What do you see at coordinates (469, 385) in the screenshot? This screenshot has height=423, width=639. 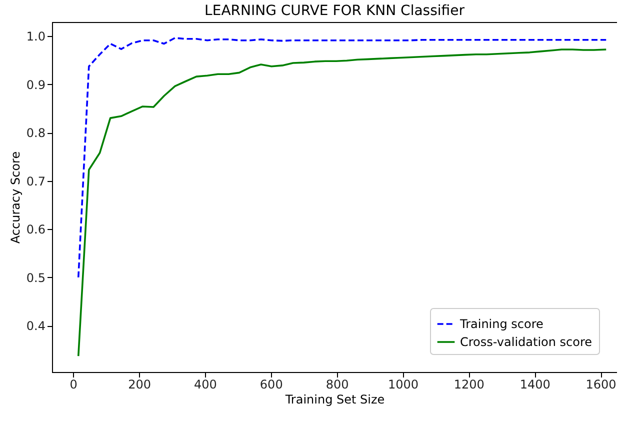 I see `x-tick-label: 1200` at bounding box center [469, 385].